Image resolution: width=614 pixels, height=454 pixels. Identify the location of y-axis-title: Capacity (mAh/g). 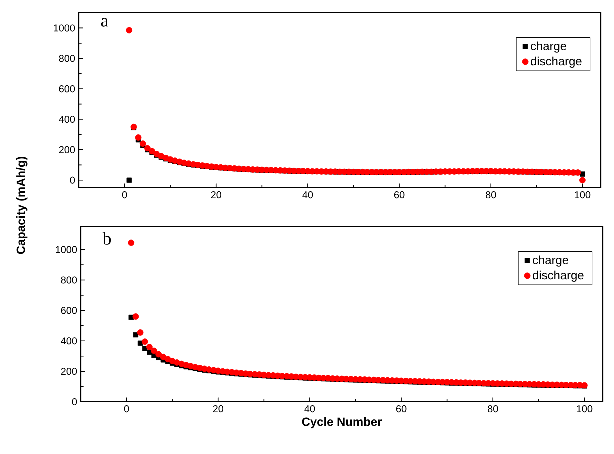
(22, 205).